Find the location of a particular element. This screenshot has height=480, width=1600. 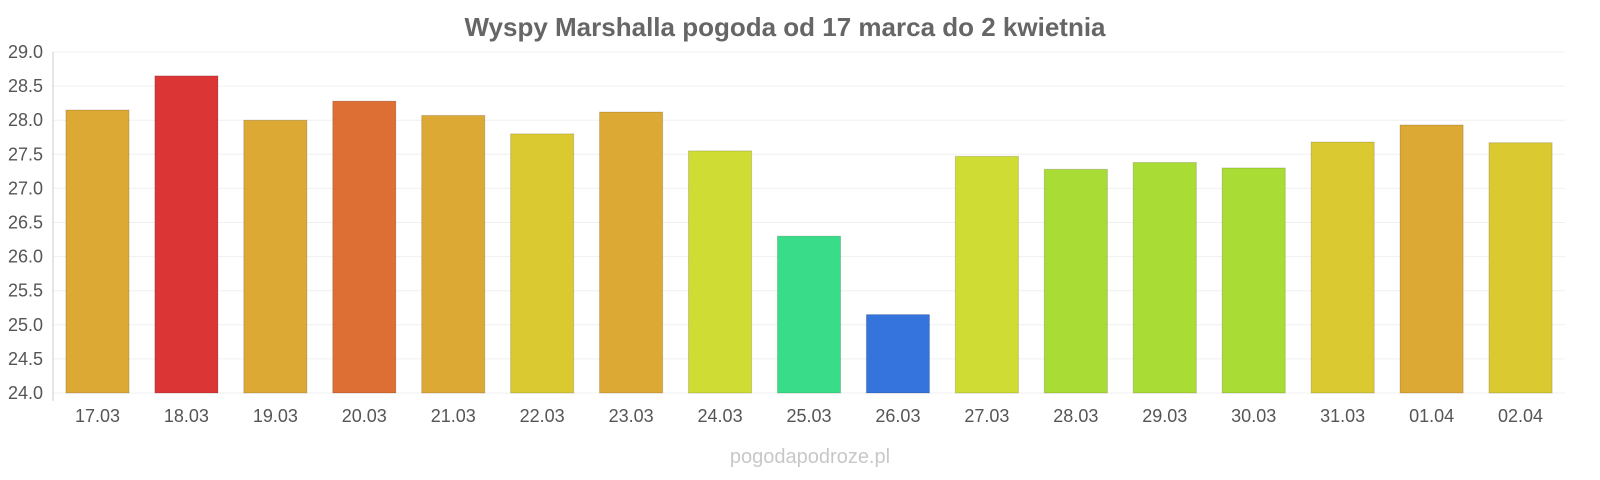

bar-19.03 is located at coordinates (275, 256).